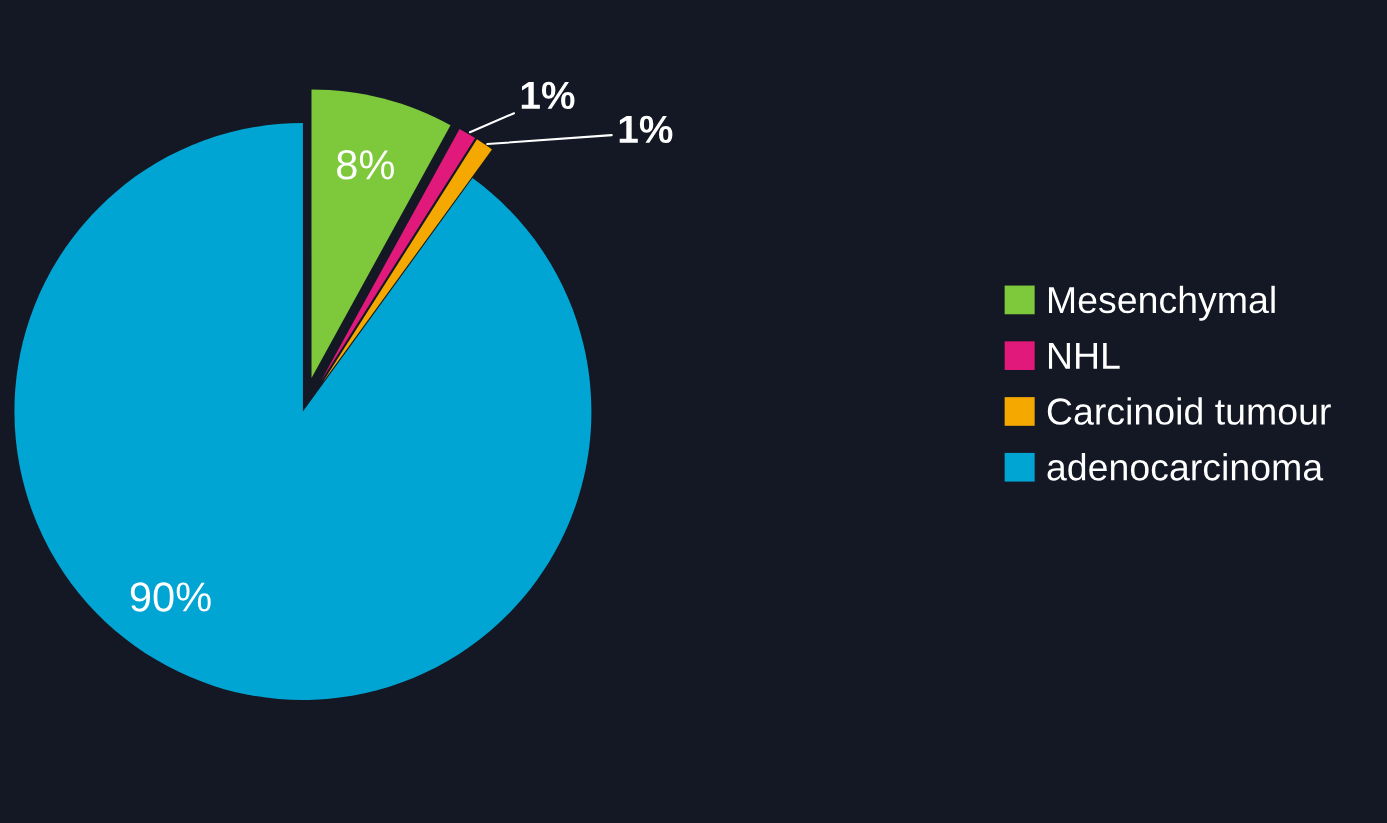  What do you see at coordinates (170, 597) in the screenshot?
I see `data-label: 90%` at bounding box center [170, 597].